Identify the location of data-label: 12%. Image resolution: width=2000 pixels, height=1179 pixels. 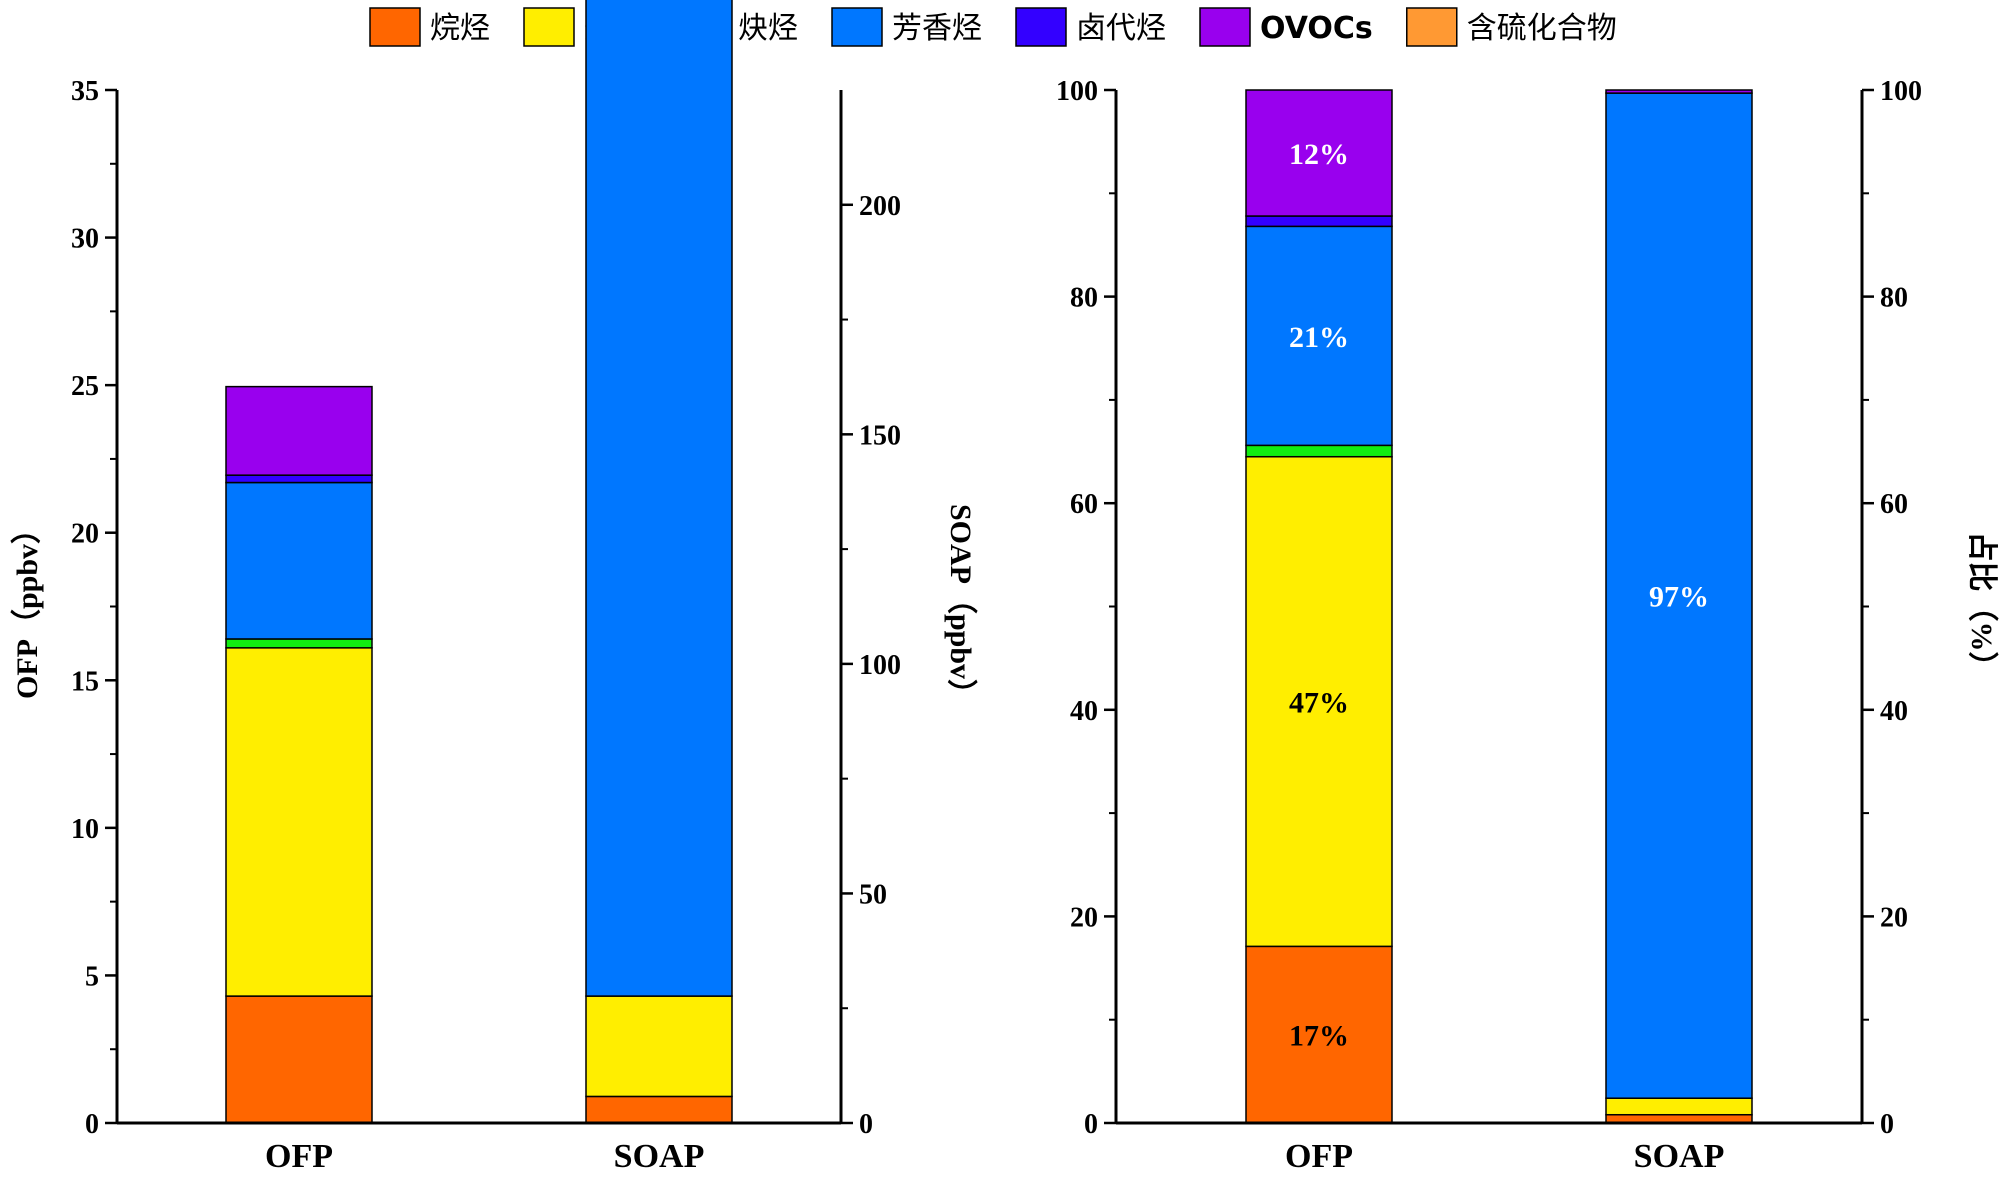
(1319, 154).